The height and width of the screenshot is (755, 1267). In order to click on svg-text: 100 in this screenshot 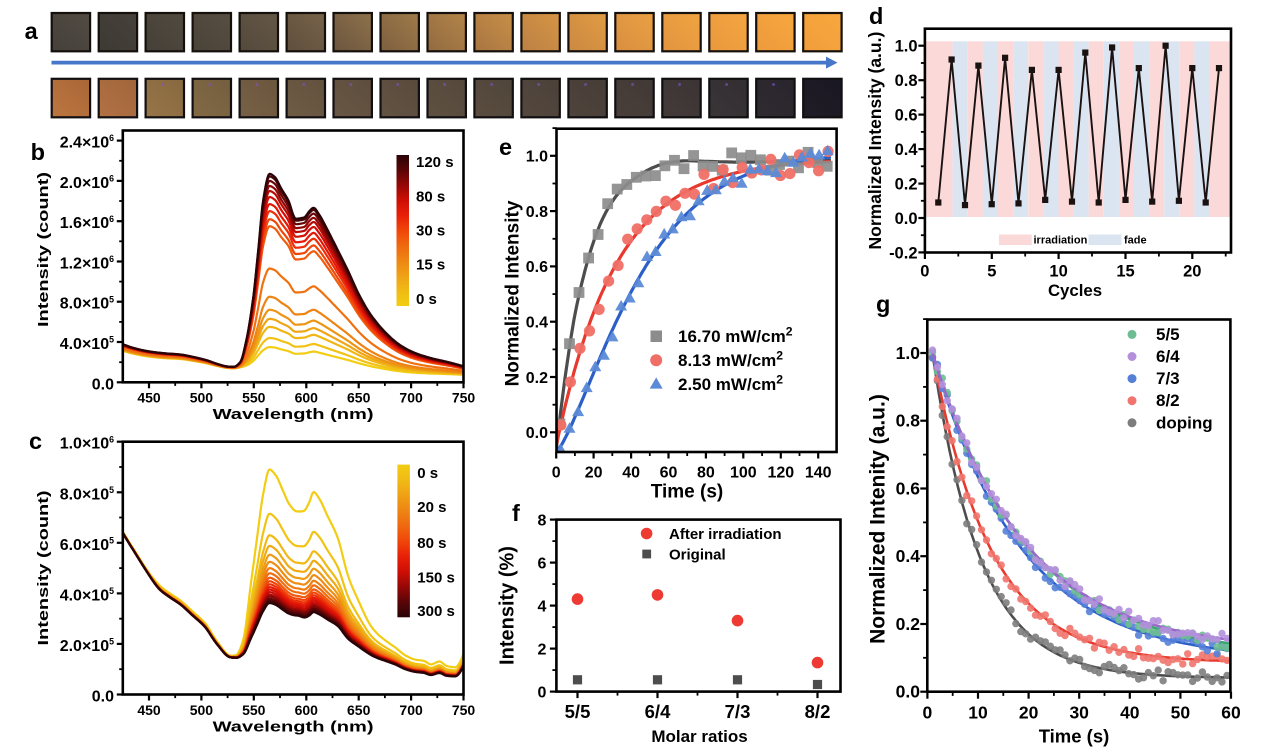, I will do `click(743, 472)`.